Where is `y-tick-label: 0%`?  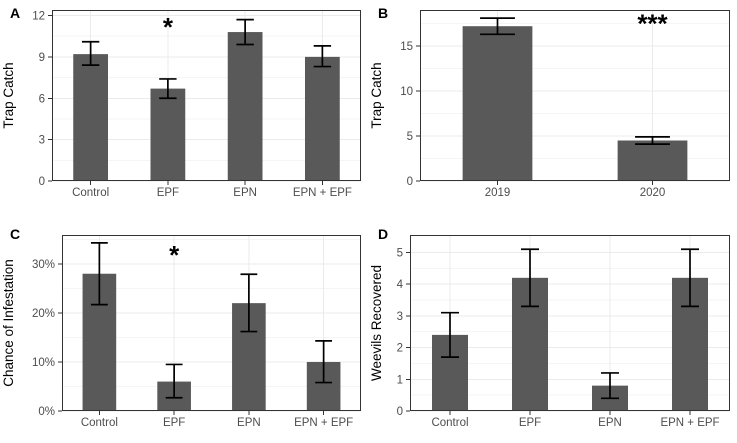
y-tick-label: 0% is located at coordinates (46, 412).